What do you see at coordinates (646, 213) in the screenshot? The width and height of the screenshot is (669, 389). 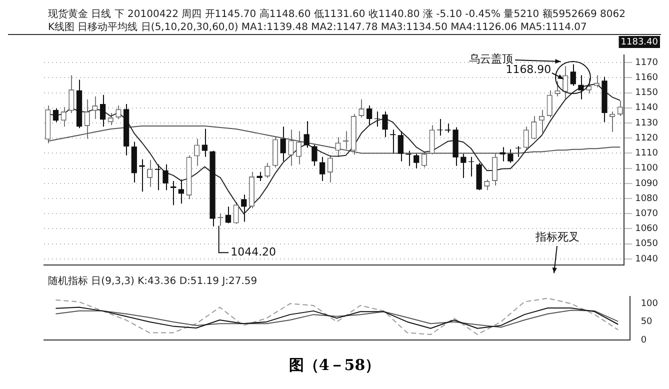 I see `y-tick-label: 1070` at bounding box center [646, 213].